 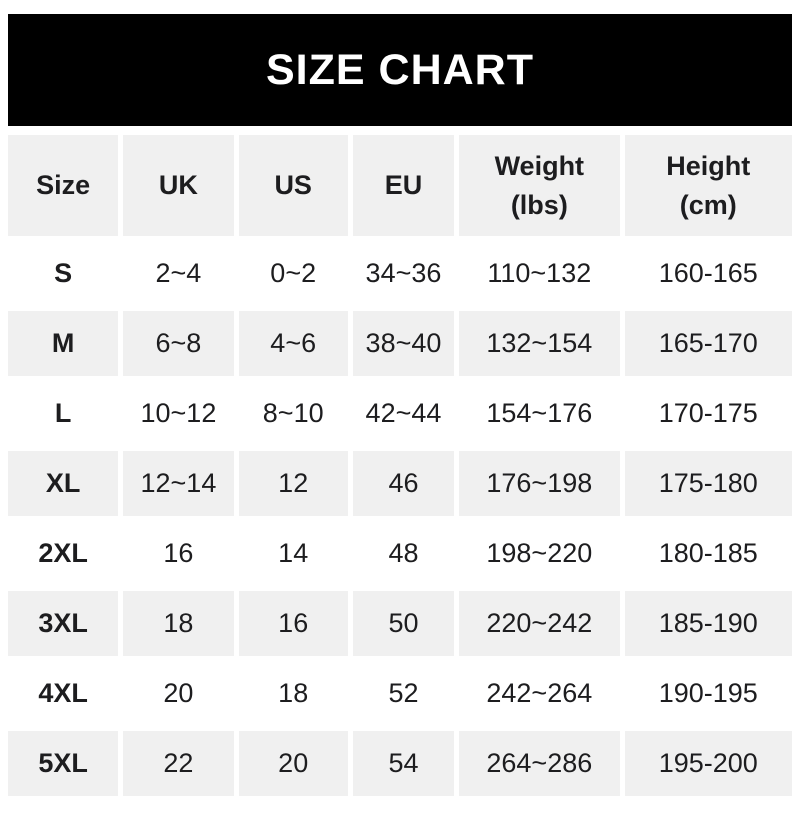 I want to click on us-value-cell: 18, so click(x=293, y=693).